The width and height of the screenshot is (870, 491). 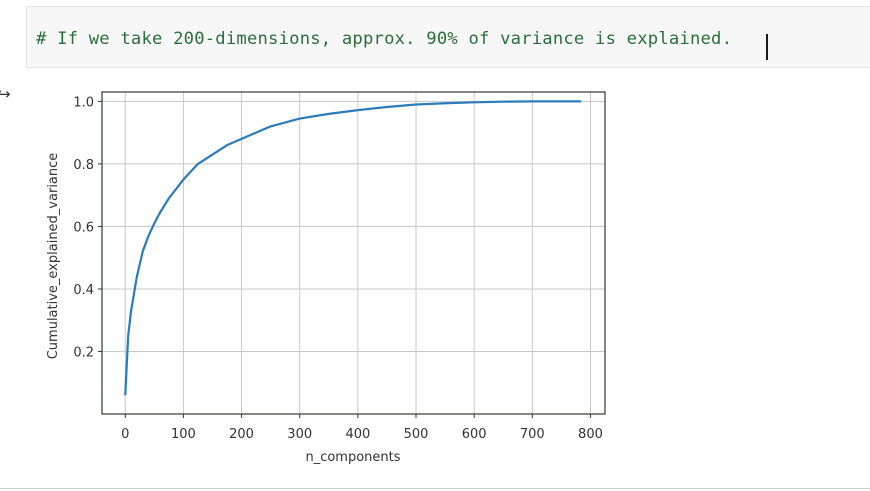 I want to click on output-arrow-icon: ↪, so click(x=5, y=94).